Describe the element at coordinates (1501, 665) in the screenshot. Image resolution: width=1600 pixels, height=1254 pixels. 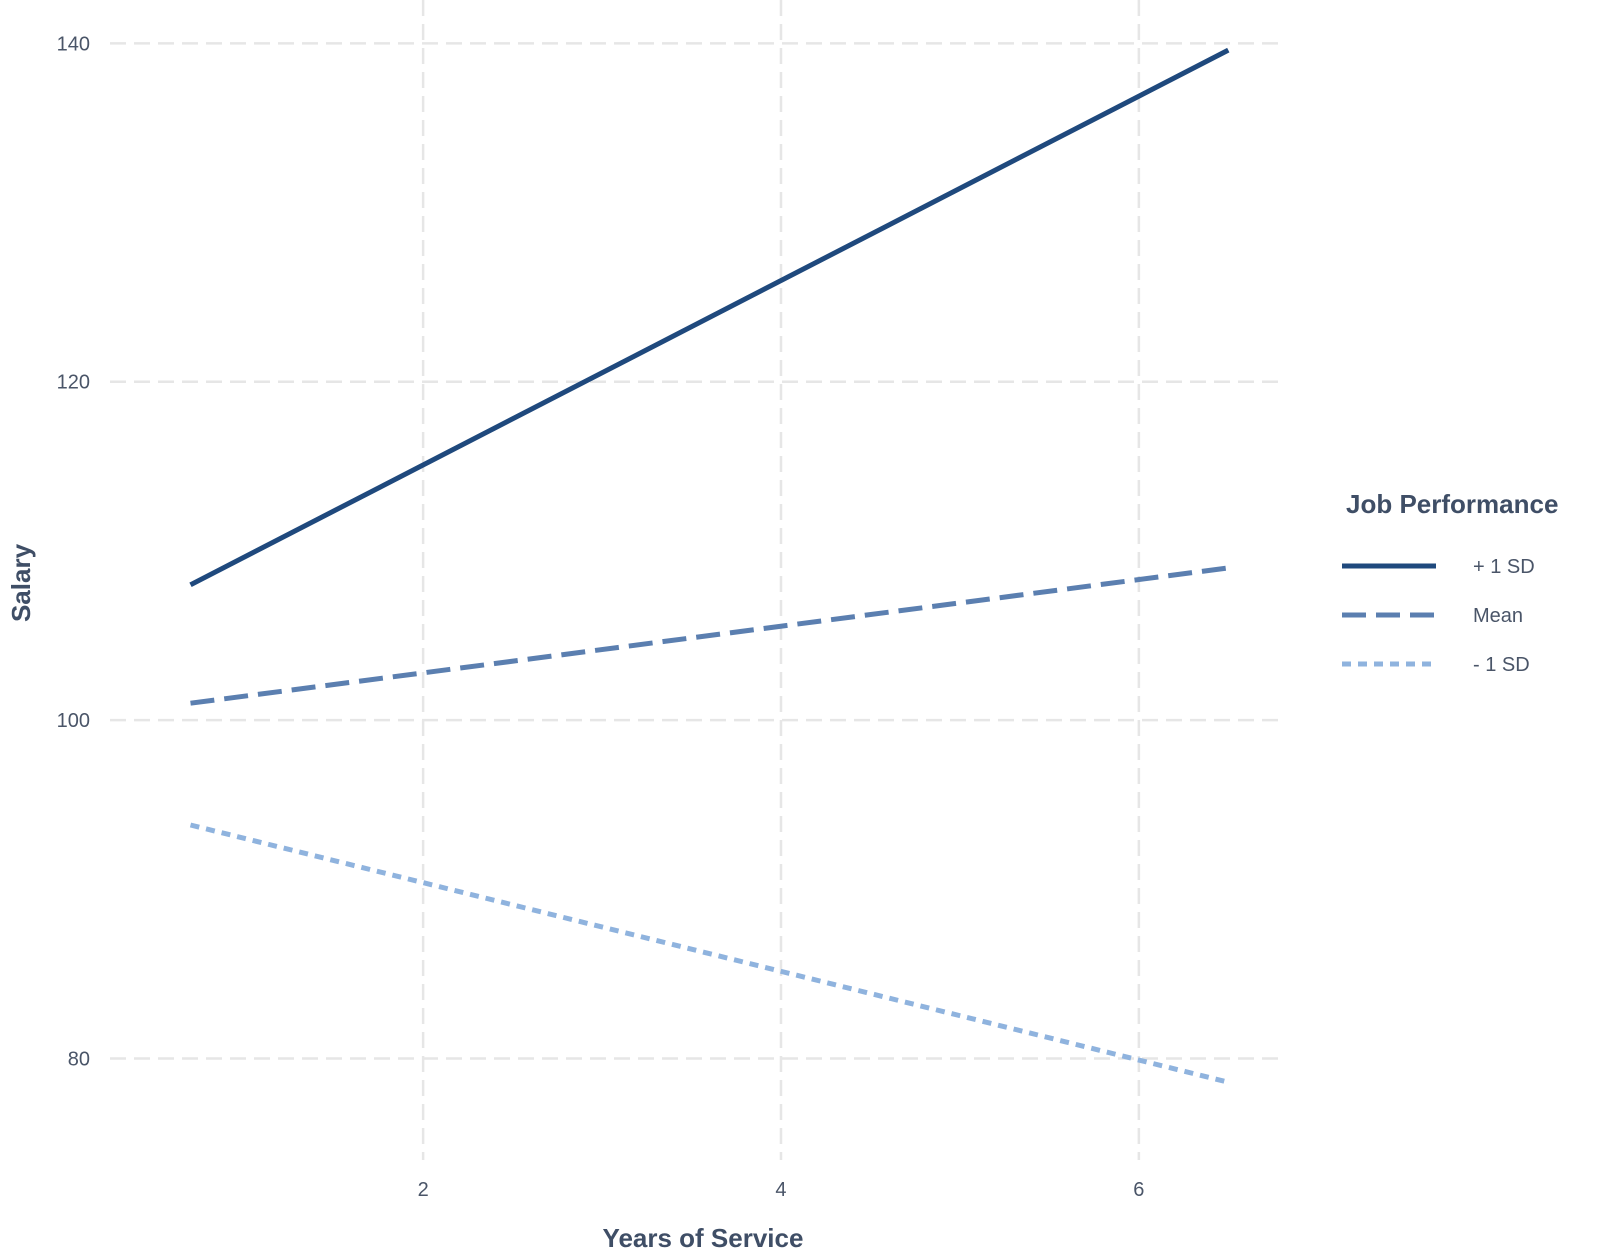
I see `legend-label: - 1 SD` at that location.